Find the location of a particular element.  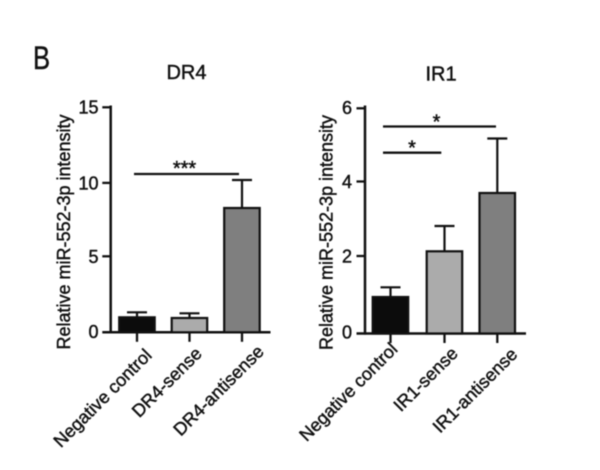

svg-text: 4 is located at coordinates (347, 182).